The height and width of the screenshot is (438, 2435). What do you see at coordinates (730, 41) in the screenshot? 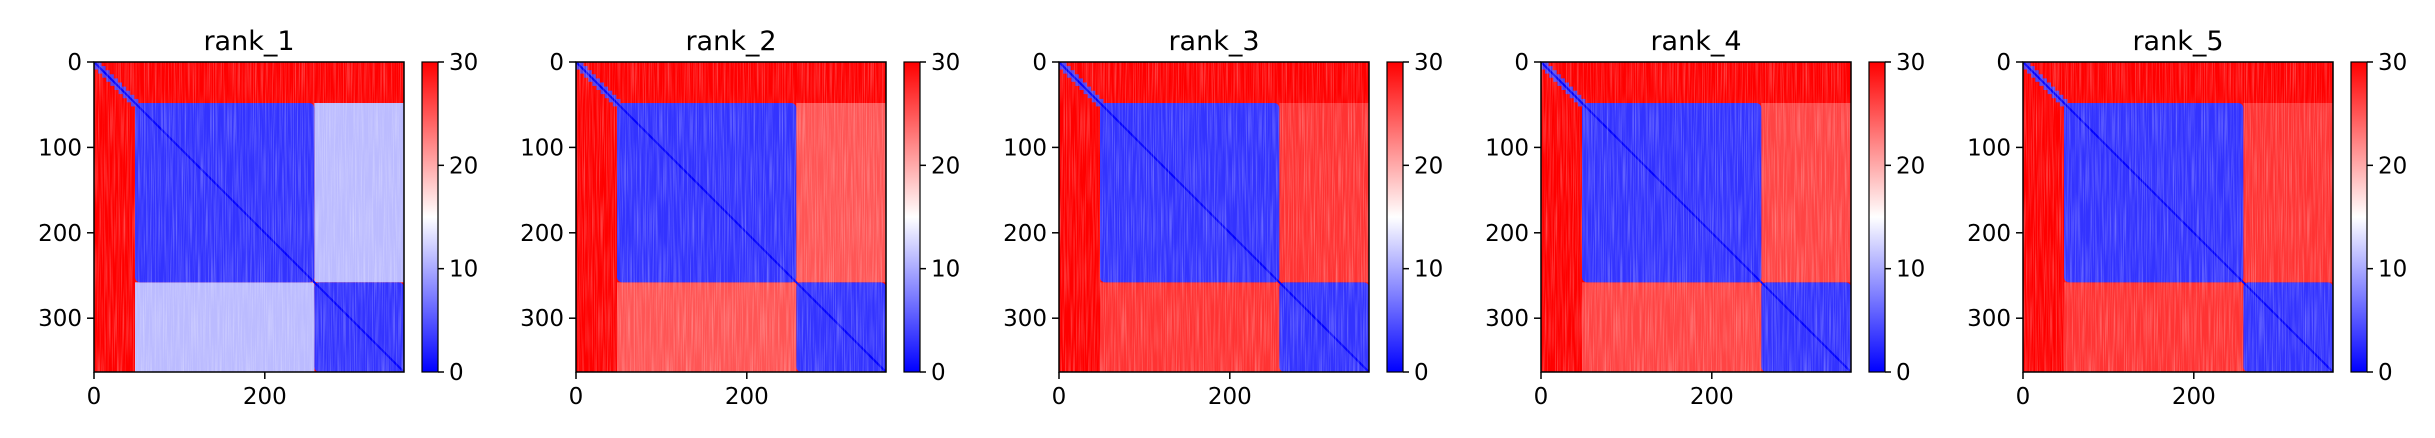
I see `panel-title: rank_2` at bounding box center [730, 41].